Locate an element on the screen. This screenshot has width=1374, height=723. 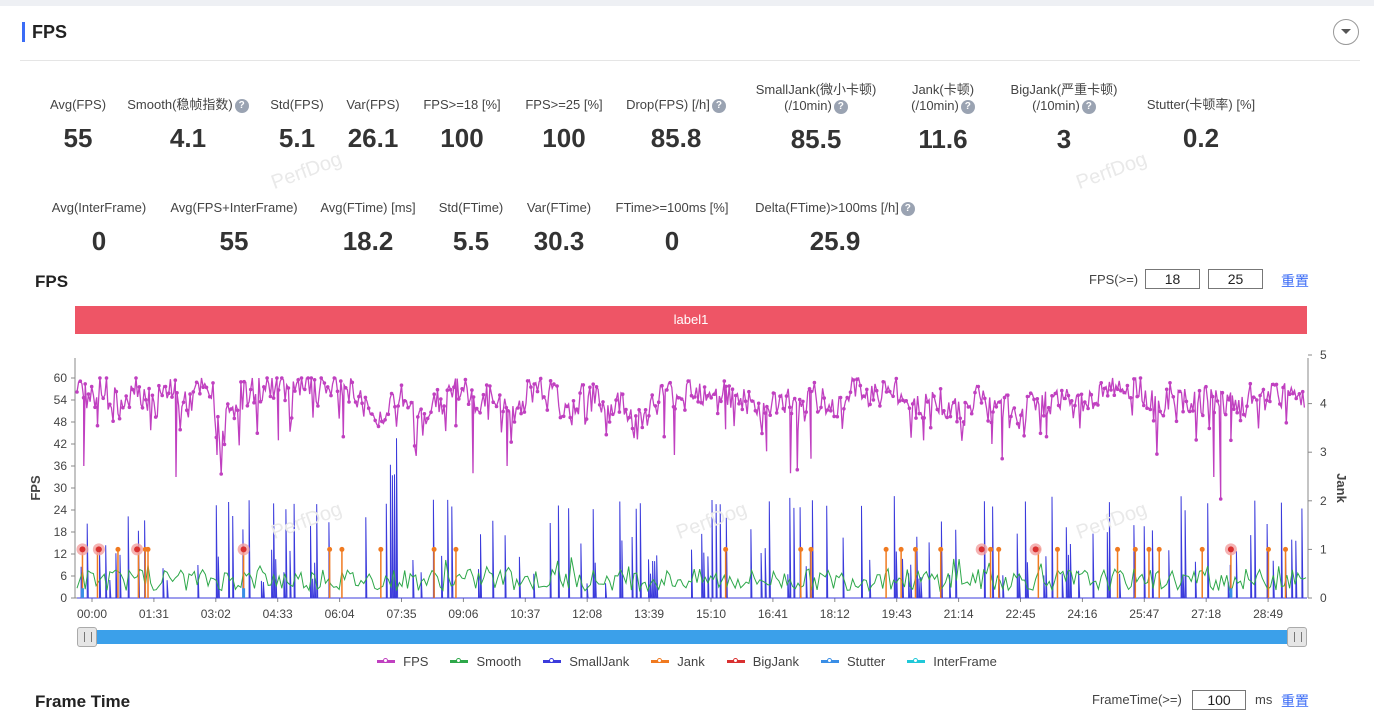
stat-value: 55 is located at coordinates (78, 138).